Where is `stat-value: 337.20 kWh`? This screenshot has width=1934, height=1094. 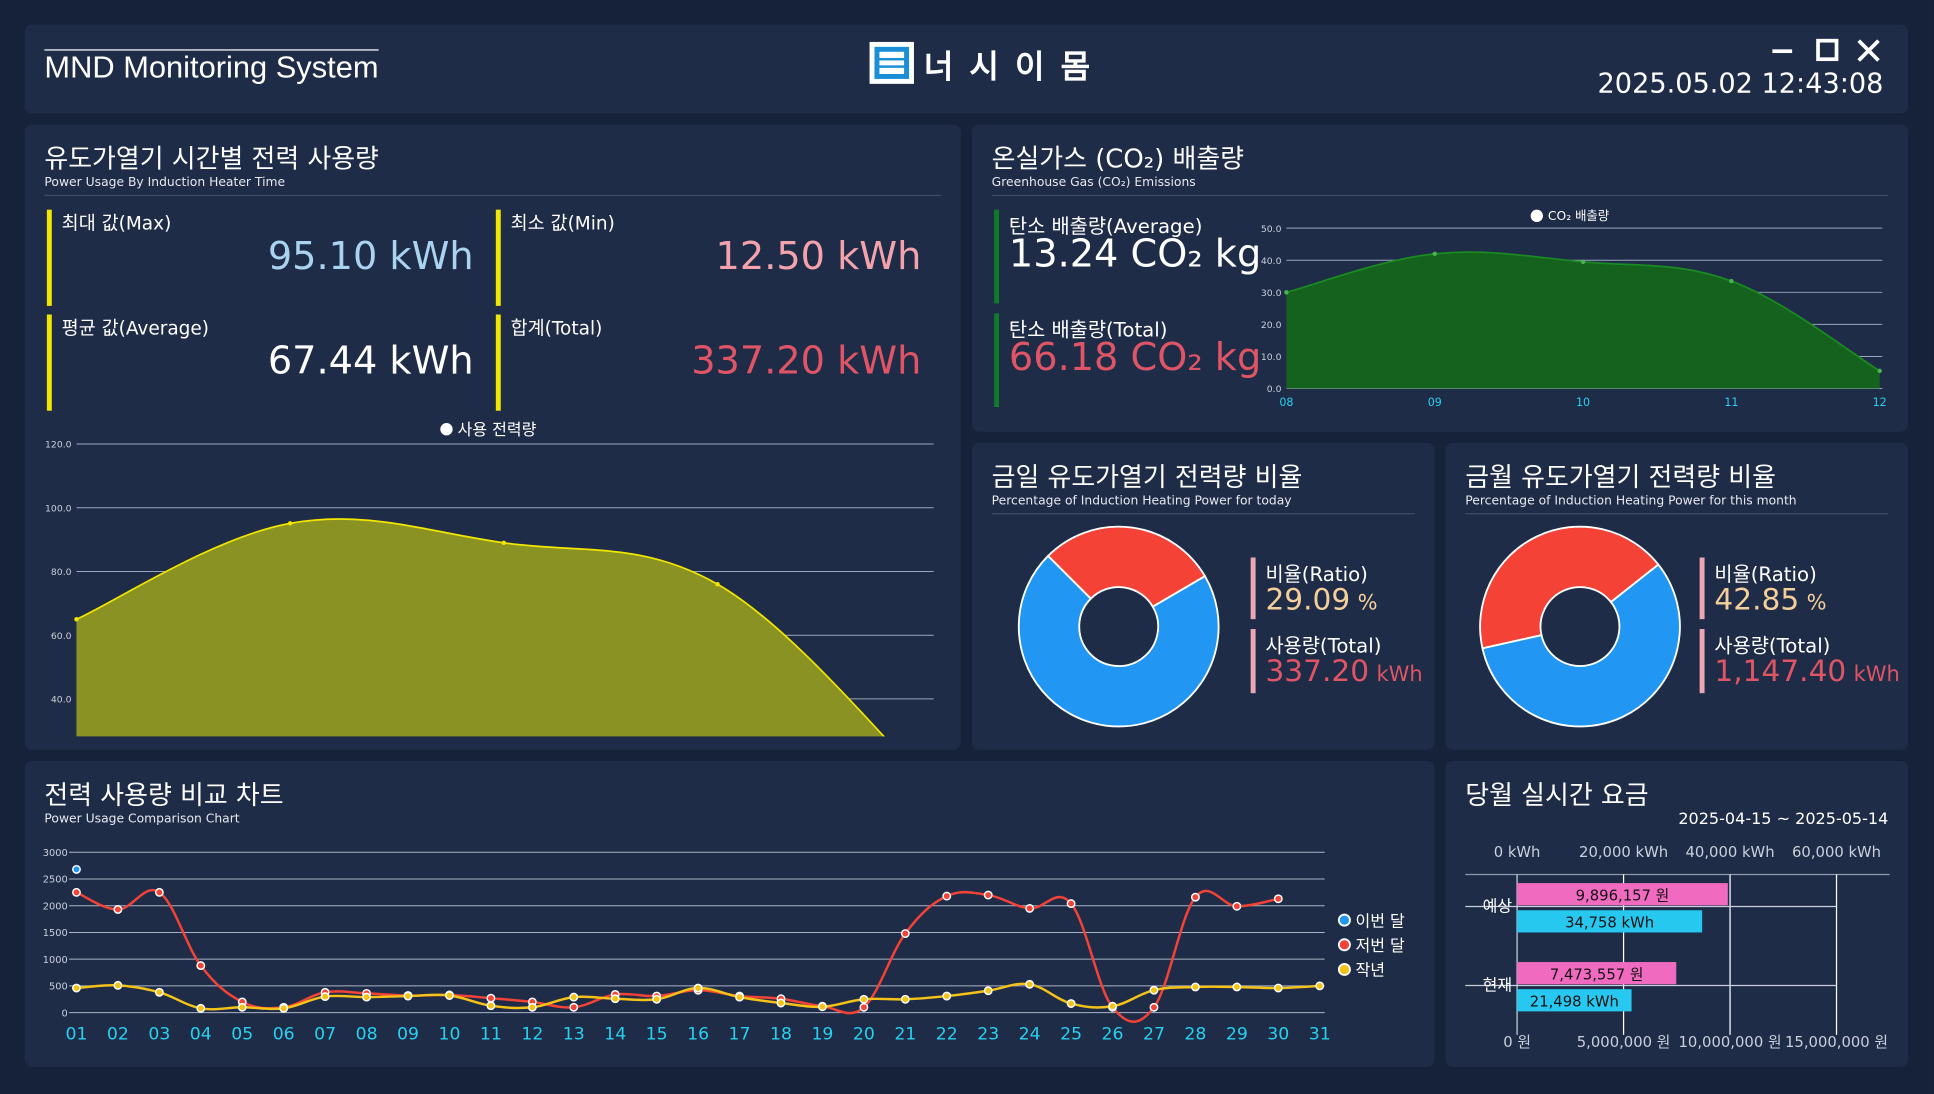
stat-value: 337.20 kWh is located at coordinates (806, 361).